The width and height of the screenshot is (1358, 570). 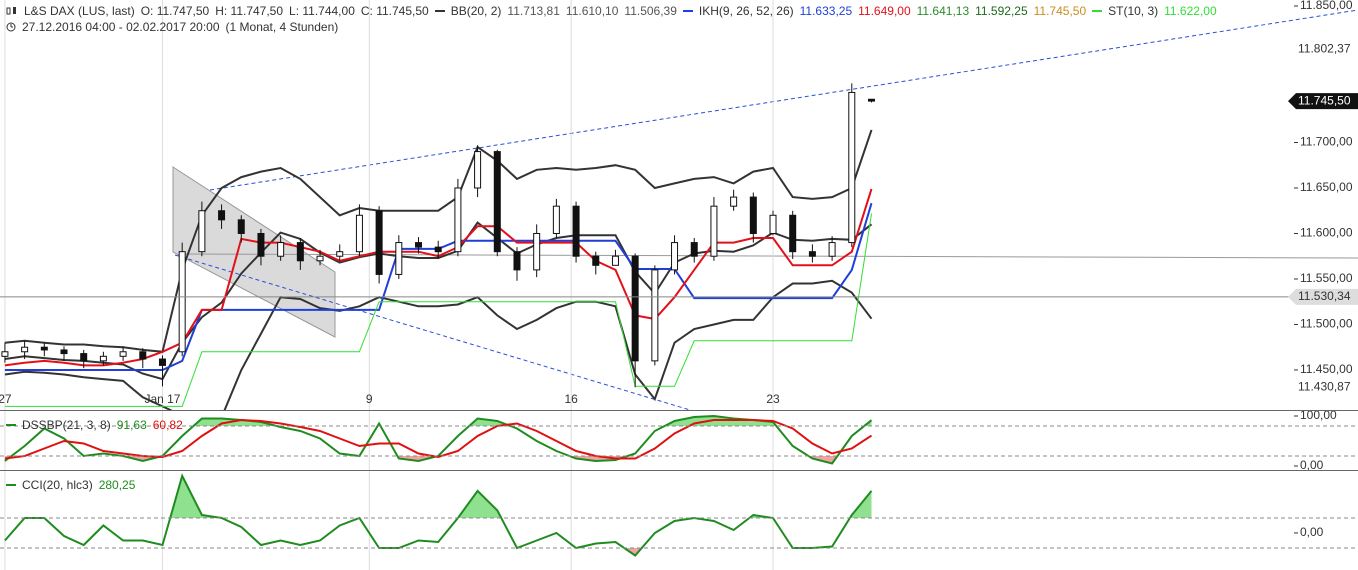 What do you see at coordinates (592, 11) in the screenshot?
I see `indicator-value: 11.610,10` at bounding box center [592, 11].